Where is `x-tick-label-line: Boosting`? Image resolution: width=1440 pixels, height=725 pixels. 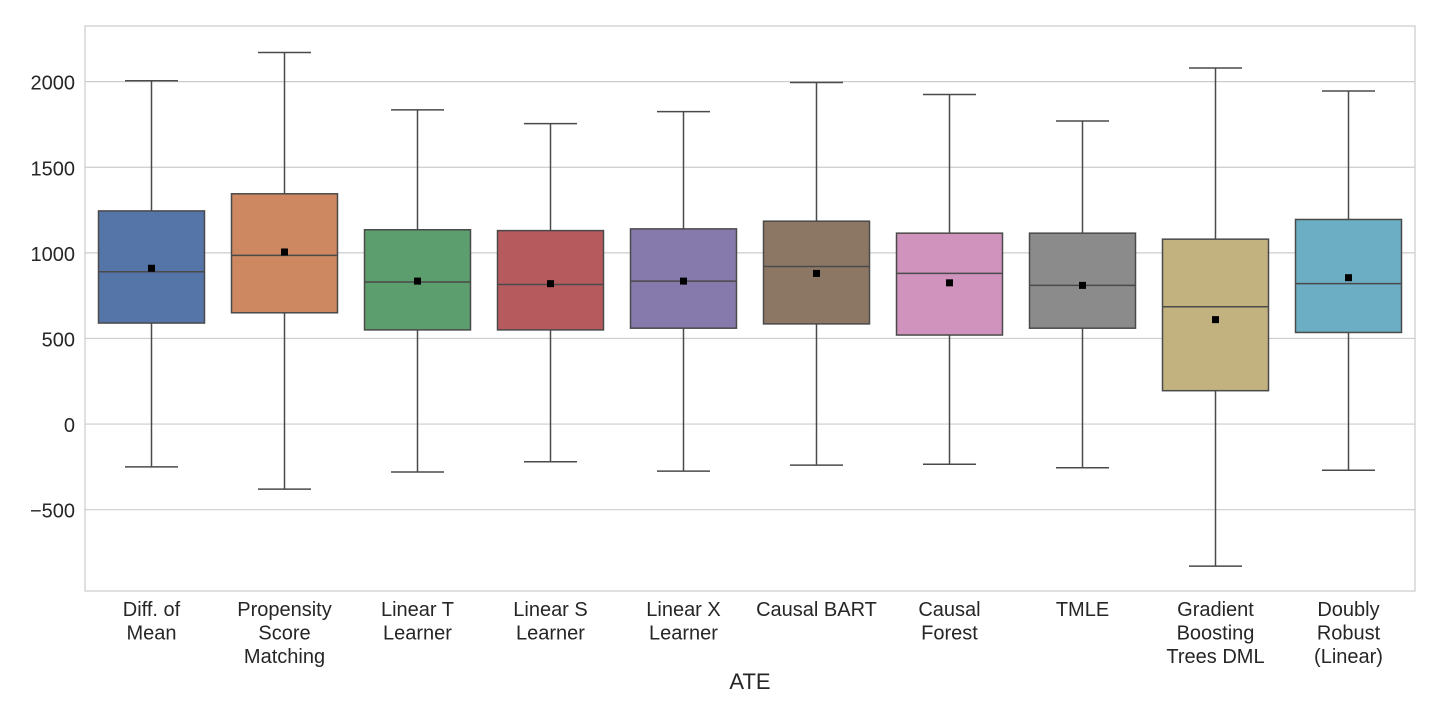
x-tick-label-line: Boosting is located at coordinates (1216, 634).